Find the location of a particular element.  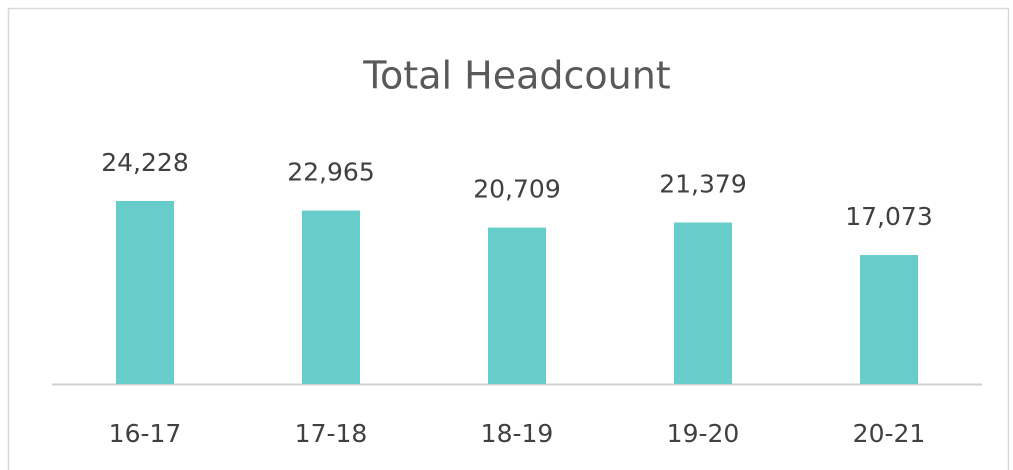

x-tick-label: 17-18 is located at coordinates (331, 433).